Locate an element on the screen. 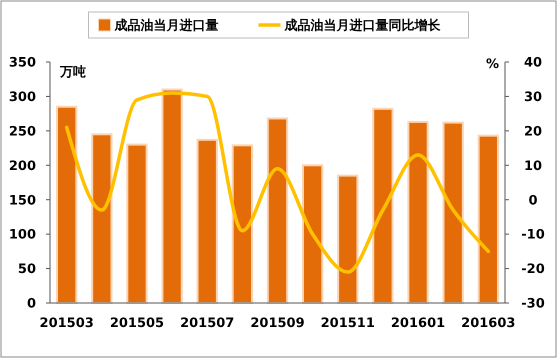 The image size is (557, 358). y-tick-label: 350 is located at coordinates (22, 63).